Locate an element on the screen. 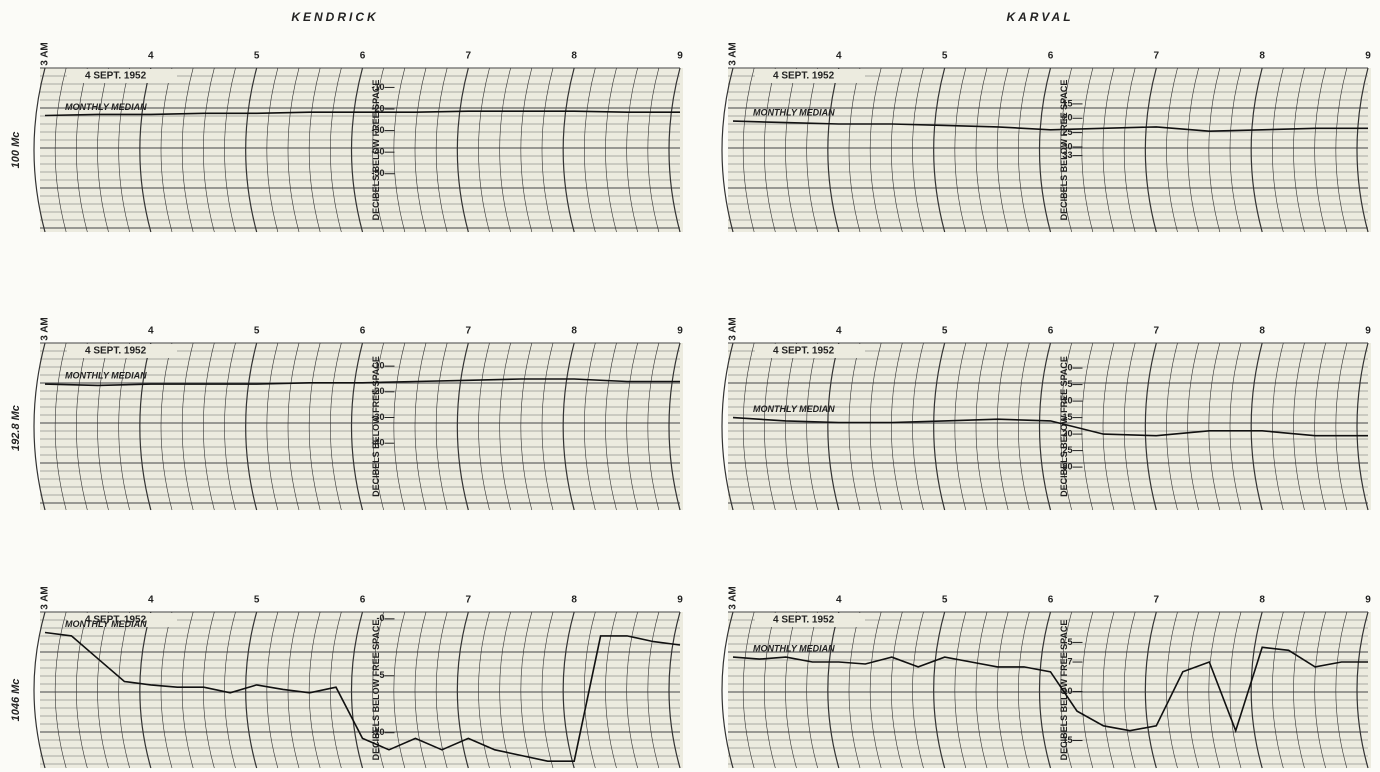 The height and width of the screenshot is (772, 1380). column-title: KARVAL is located at coordinates (1039, 17).